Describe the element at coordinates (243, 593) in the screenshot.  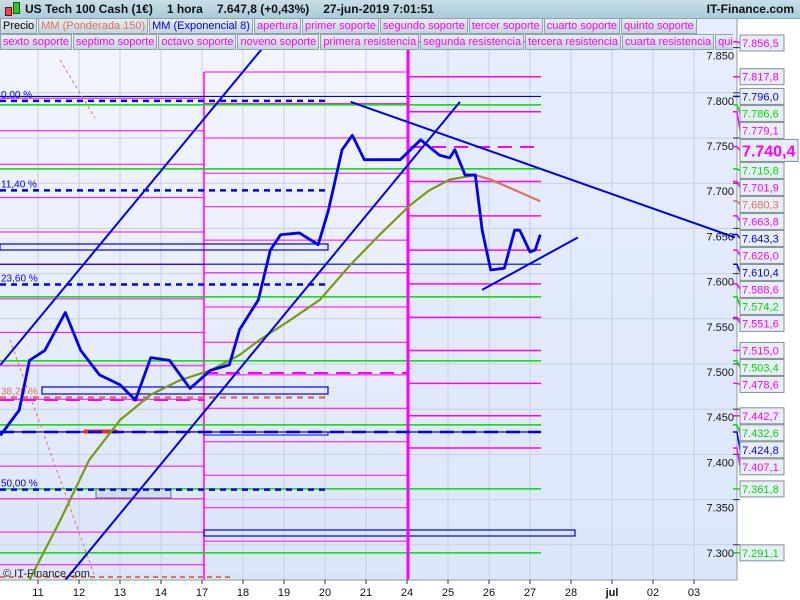
I see `x-tick-label: 18` at that location.